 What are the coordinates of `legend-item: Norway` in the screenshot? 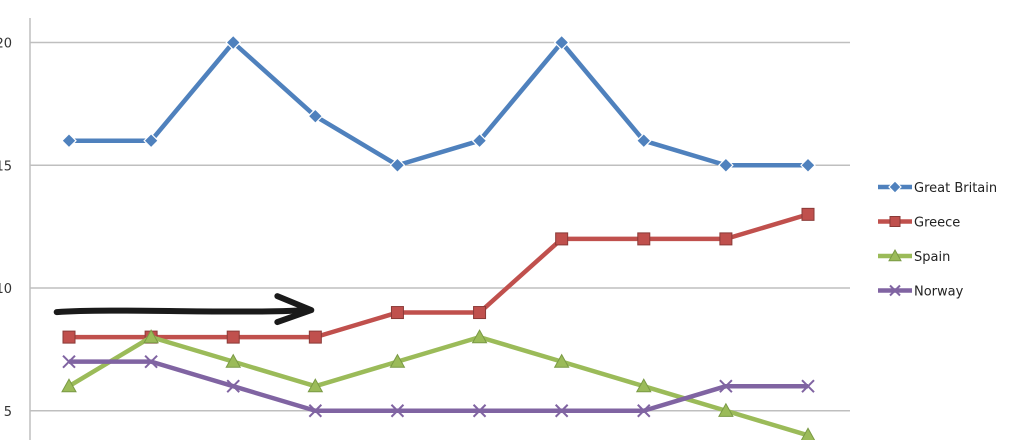 It's located at (921, 292).